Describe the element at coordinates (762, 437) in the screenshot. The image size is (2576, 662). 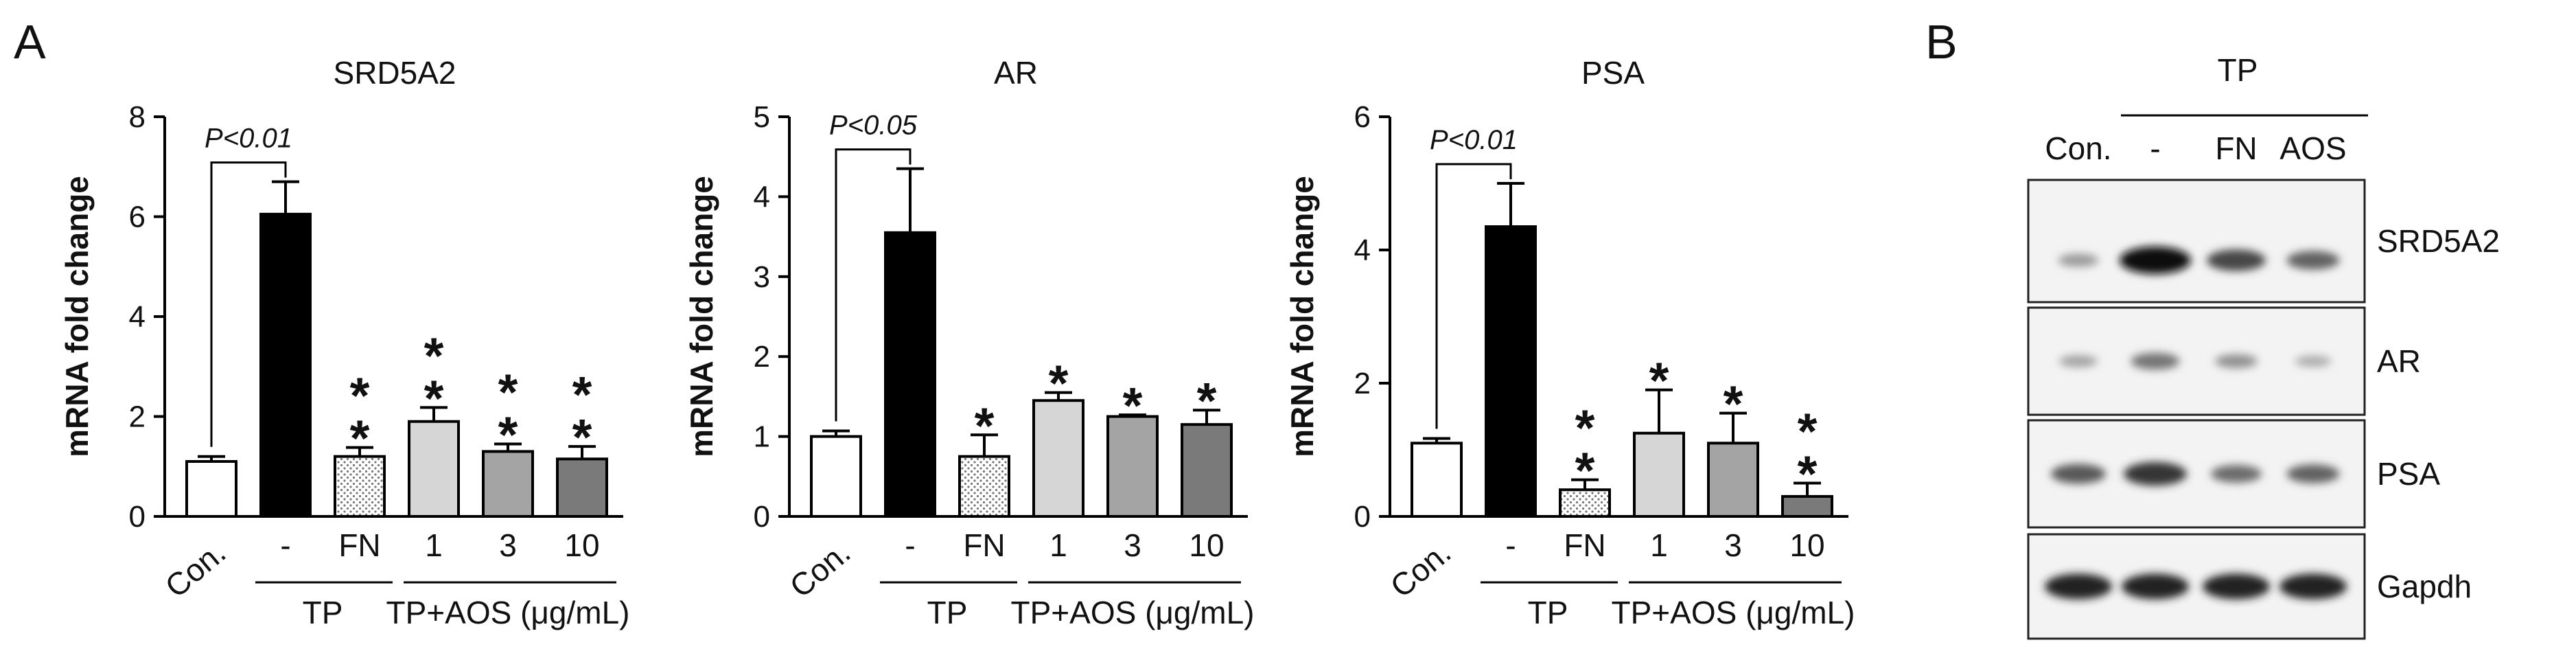
I see `y-tick-label: 1` at that location.